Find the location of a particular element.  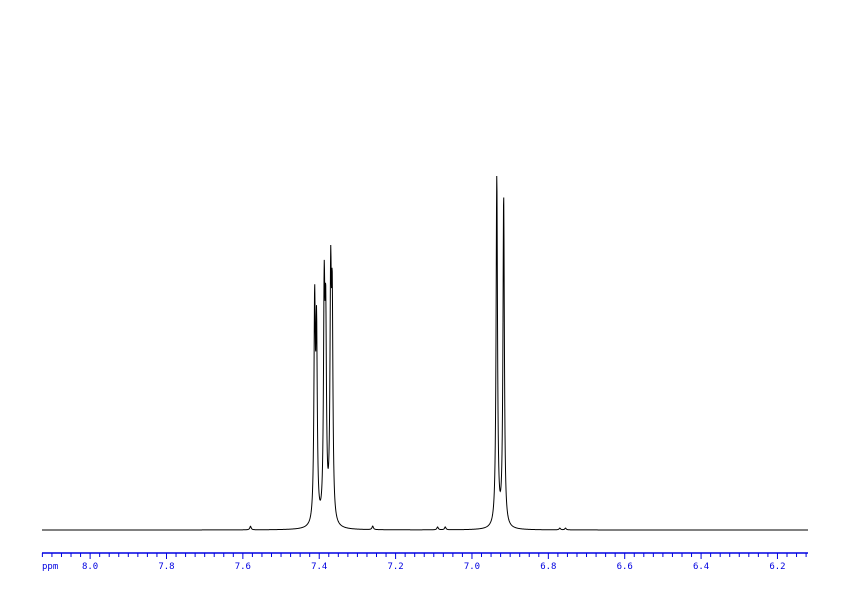

x-tick-label: 6.2 is located at coordinates (777, 567).